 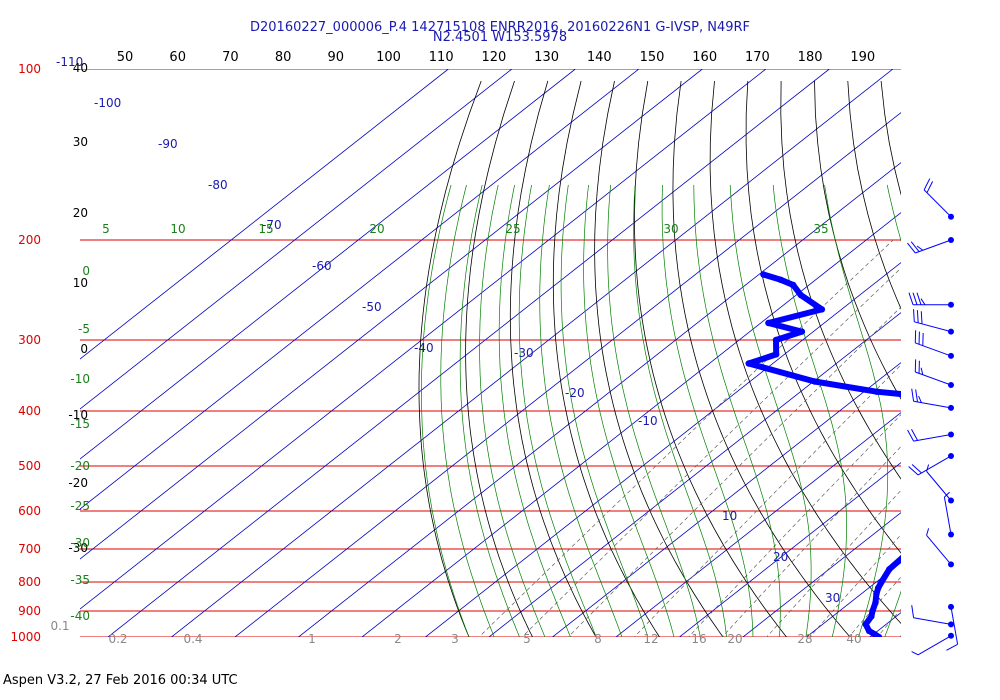 What do you see at coordinates (106, 229) in the screenshot?
I see `theta-e-top-label: 5` at bounding box center [106, 229].